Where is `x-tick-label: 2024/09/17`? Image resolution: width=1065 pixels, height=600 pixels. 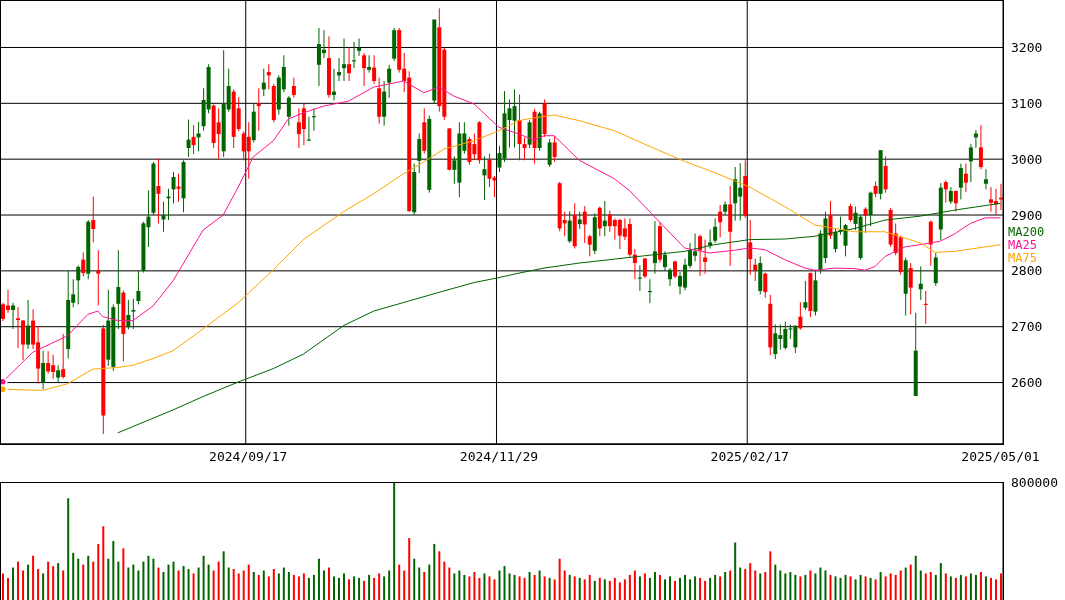
x-tick-label: 2024/09/17 is located at coordinates (248, 457).